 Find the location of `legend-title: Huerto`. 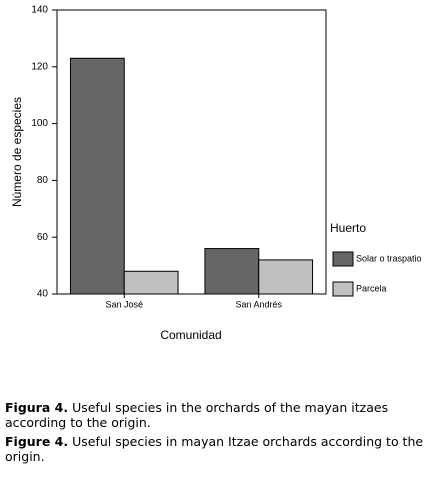

legend-title: Huerto is located at coordinates (348, 228).